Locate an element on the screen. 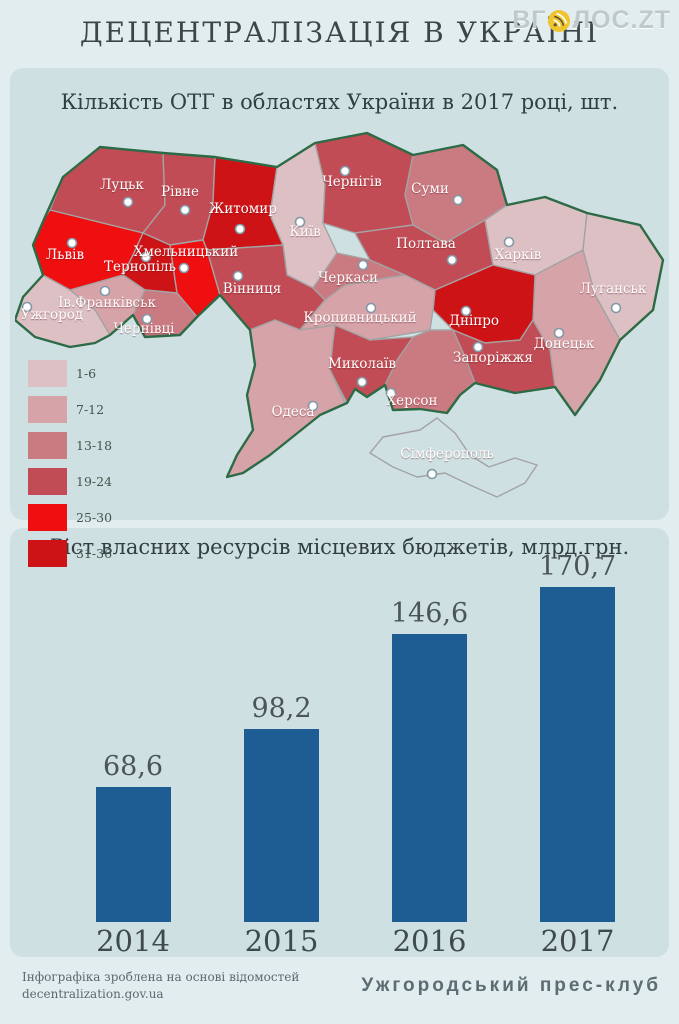 The width and height of the screenshot is (679, 1024). legend-label: 25-30 is located at coordinates (94, 517).